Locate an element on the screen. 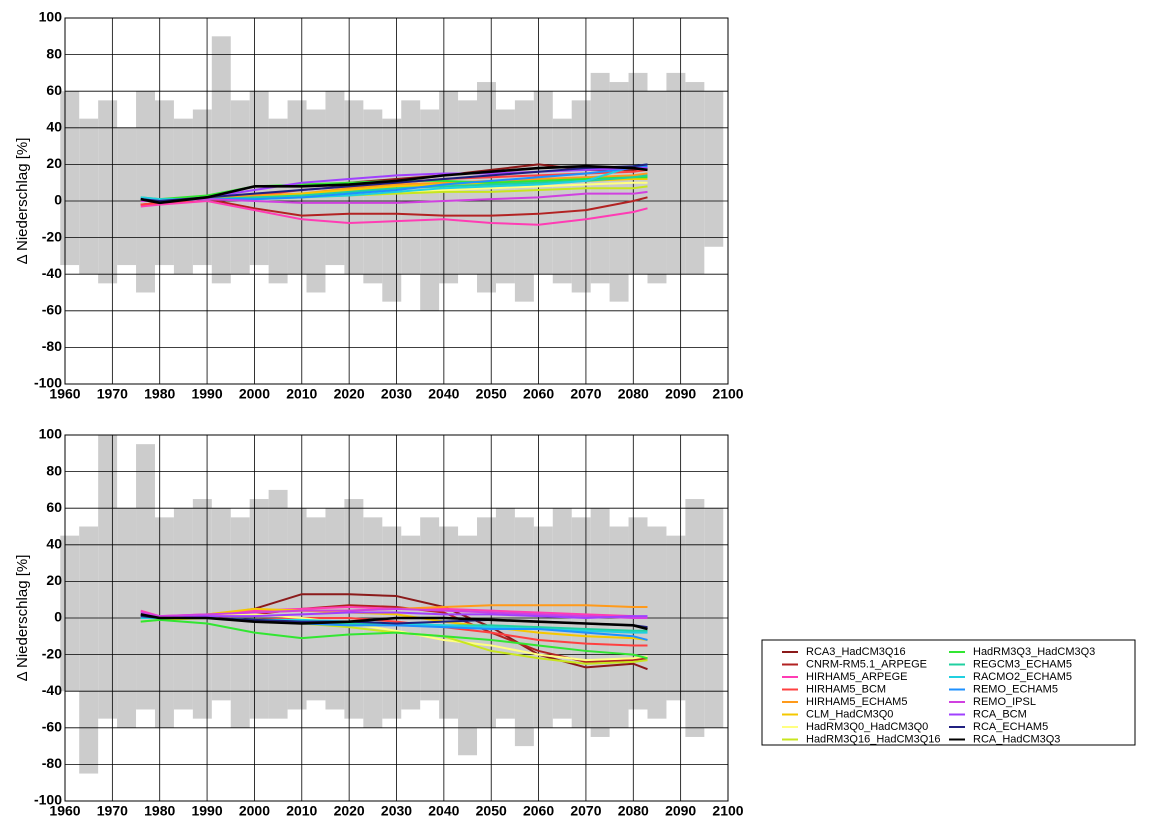 This screenshot has height=823, width=1163. x-tick-label: 2030 is located at coordinates (396, 811).